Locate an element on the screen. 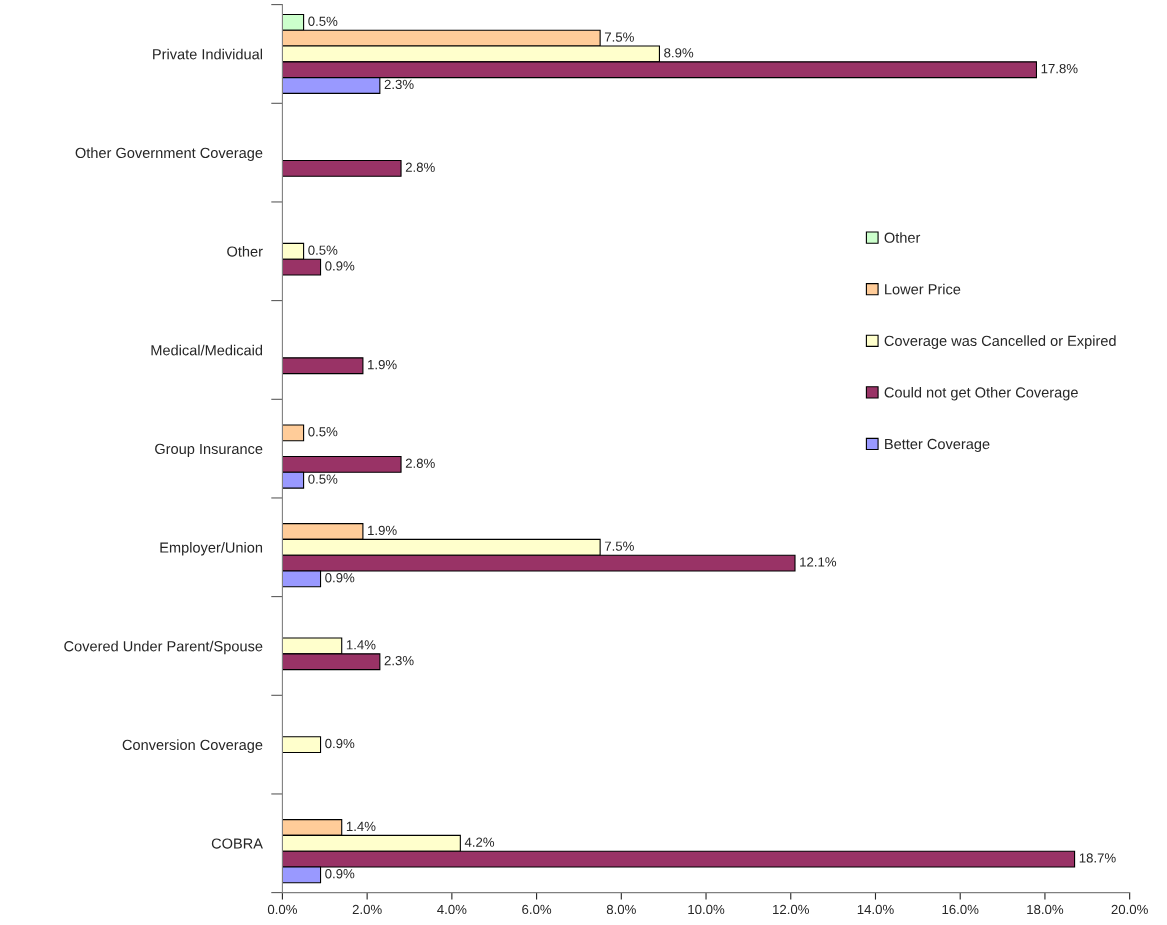  x-tick-label: 12.0% is located at coordinates (791, 909).